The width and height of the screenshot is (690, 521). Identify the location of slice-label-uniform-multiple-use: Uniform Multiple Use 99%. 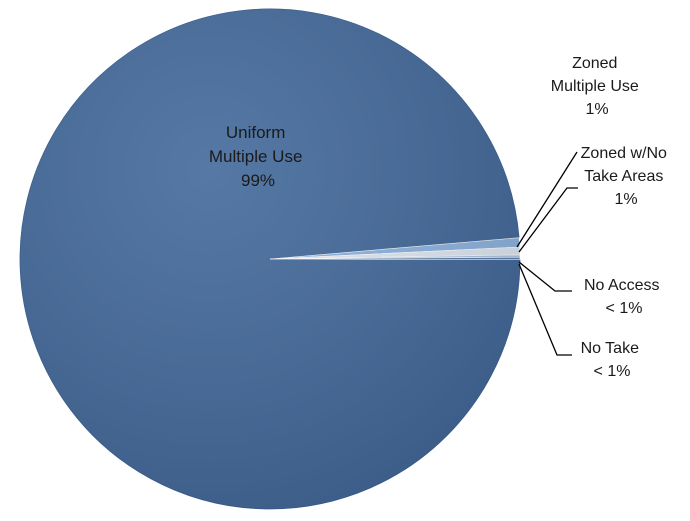
(258, 156).